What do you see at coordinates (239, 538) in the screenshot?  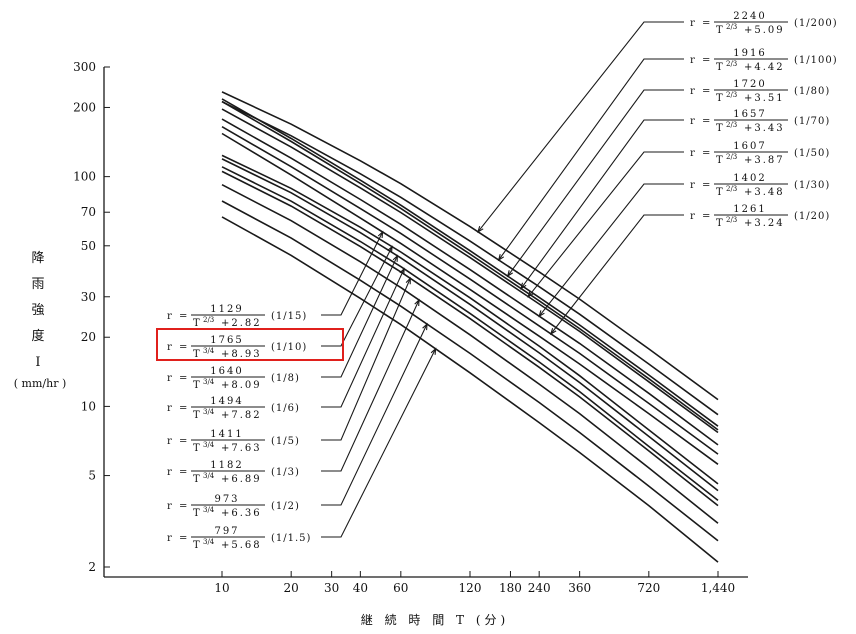 I see `formula-label: r = 797 T 3/4 +5.68 (1/1.5)` at bounding box center [239, 538].